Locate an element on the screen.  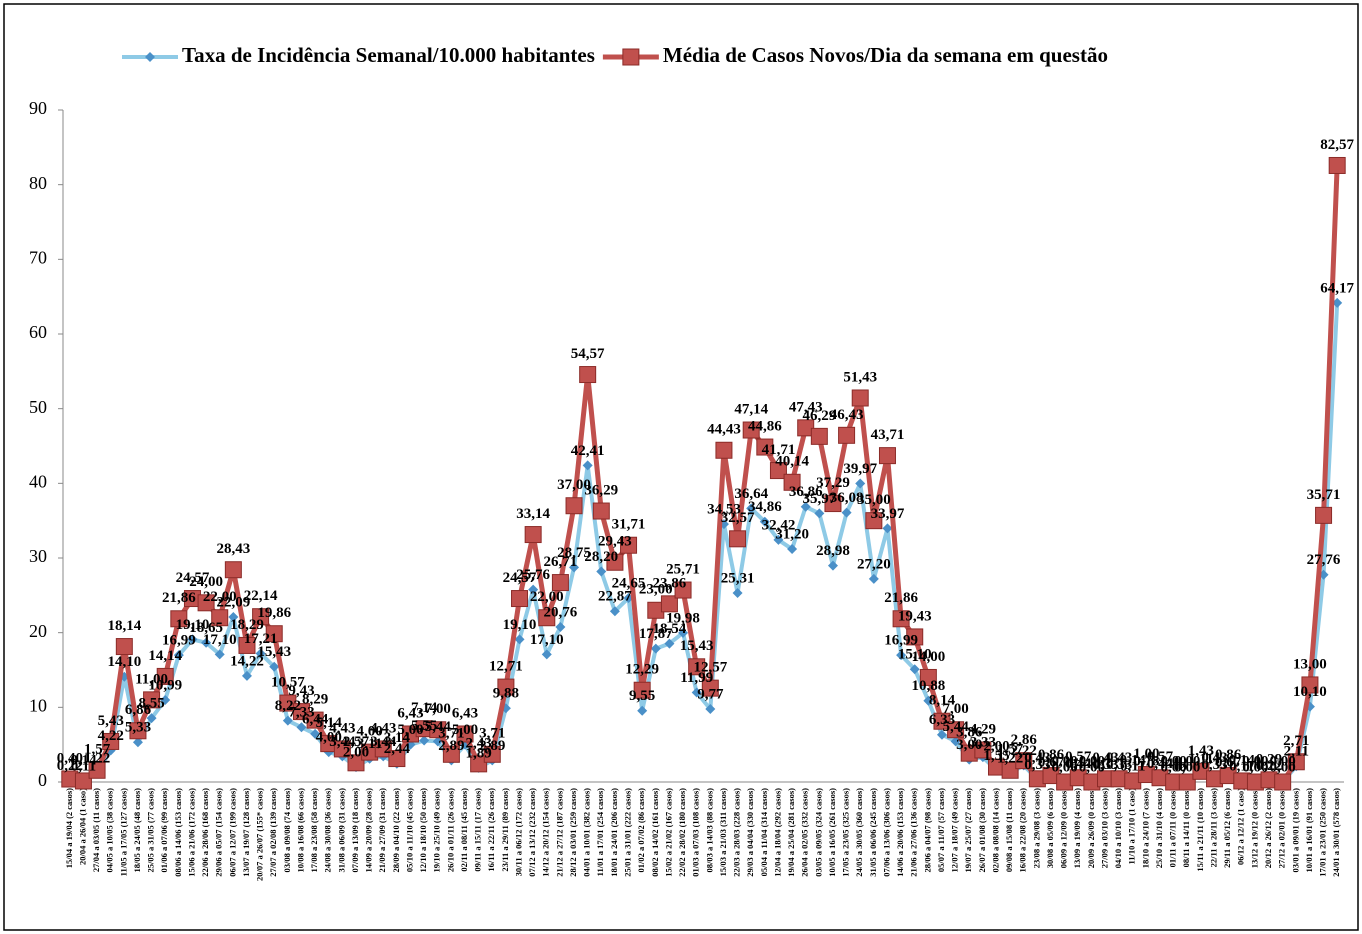
x-tick-label: 08/02 a 14/02 (161 casos) is located at coordinates (655, 832).